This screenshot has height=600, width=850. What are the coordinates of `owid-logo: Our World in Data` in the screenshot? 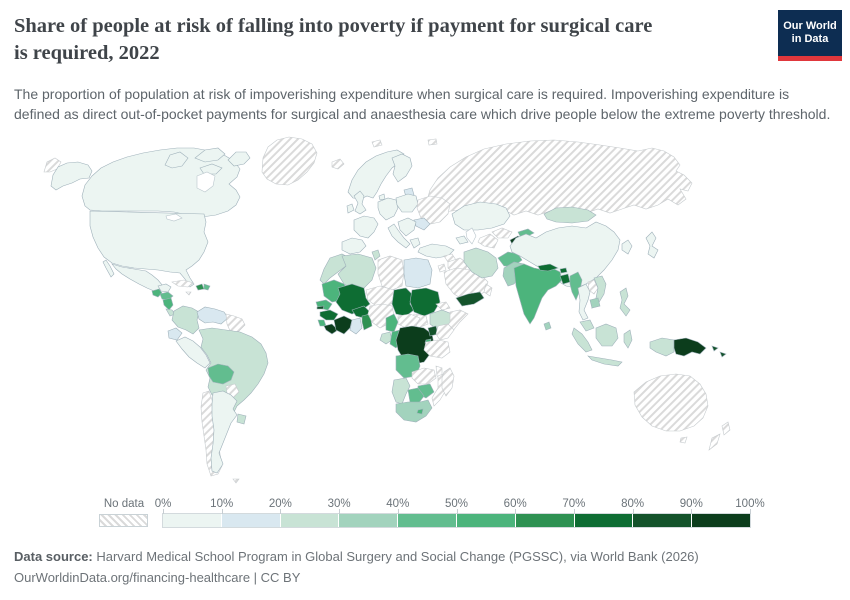 It's located at (810, 35).